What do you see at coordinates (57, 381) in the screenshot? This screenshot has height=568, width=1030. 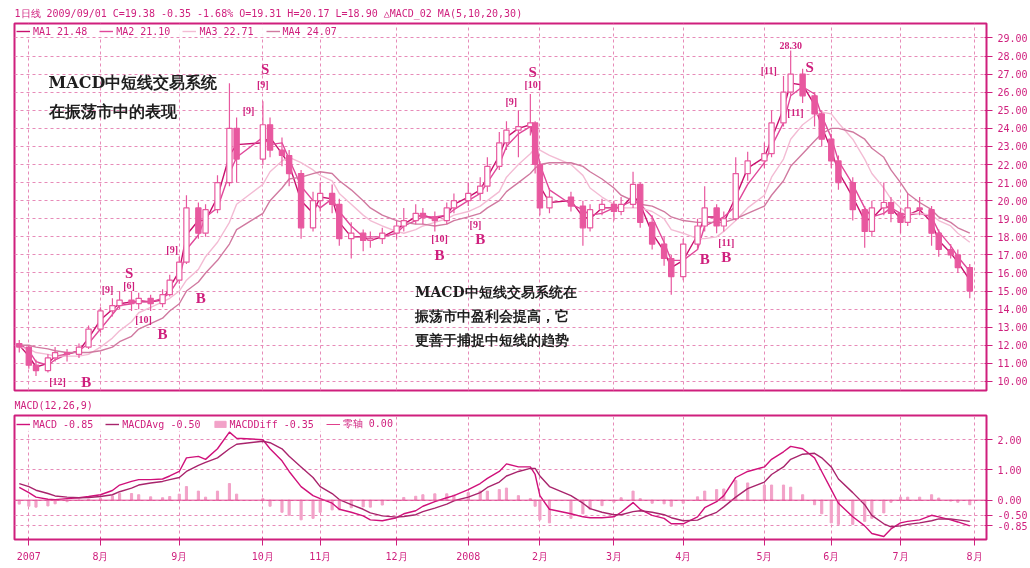 I see `annotation: [12]` at bounding box center [57, 381].